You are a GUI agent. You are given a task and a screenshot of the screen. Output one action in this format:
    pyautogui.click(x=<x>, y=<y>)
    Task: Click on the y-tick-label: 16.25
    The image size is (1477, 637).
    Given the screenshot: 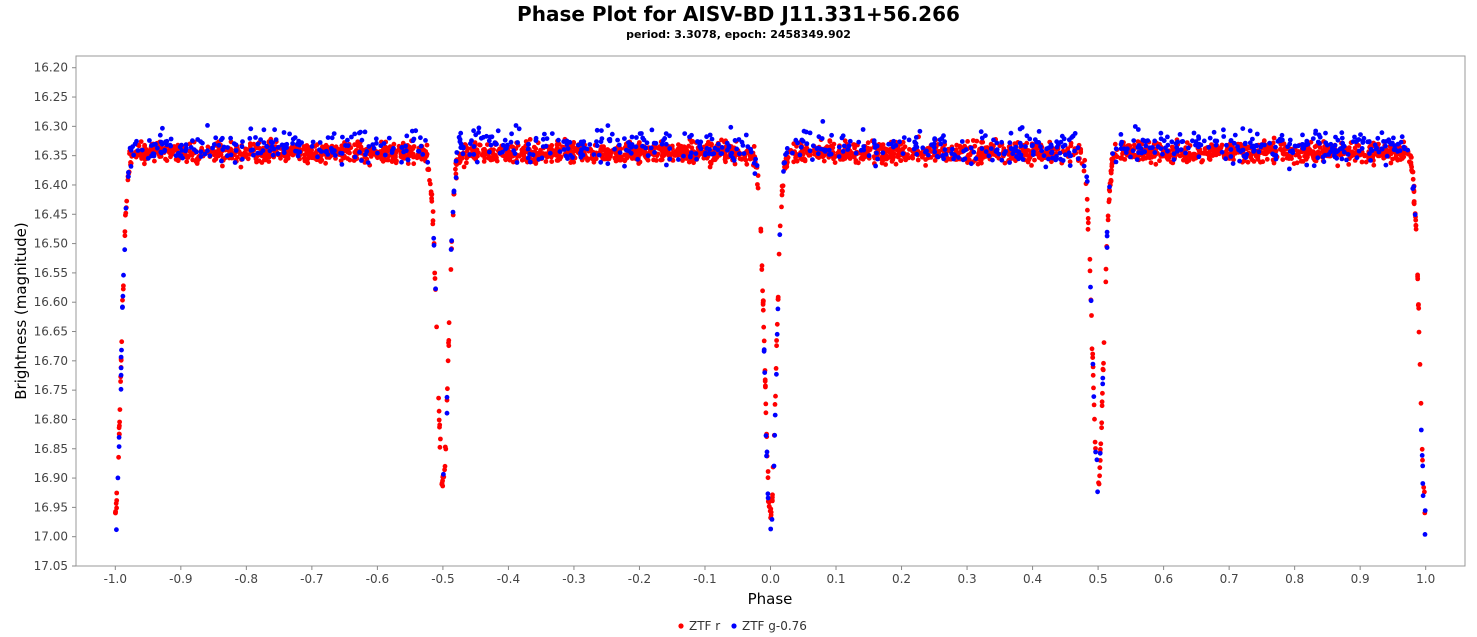 What is the action you would take?
    pyautogui.click(x=51, y=97)
    